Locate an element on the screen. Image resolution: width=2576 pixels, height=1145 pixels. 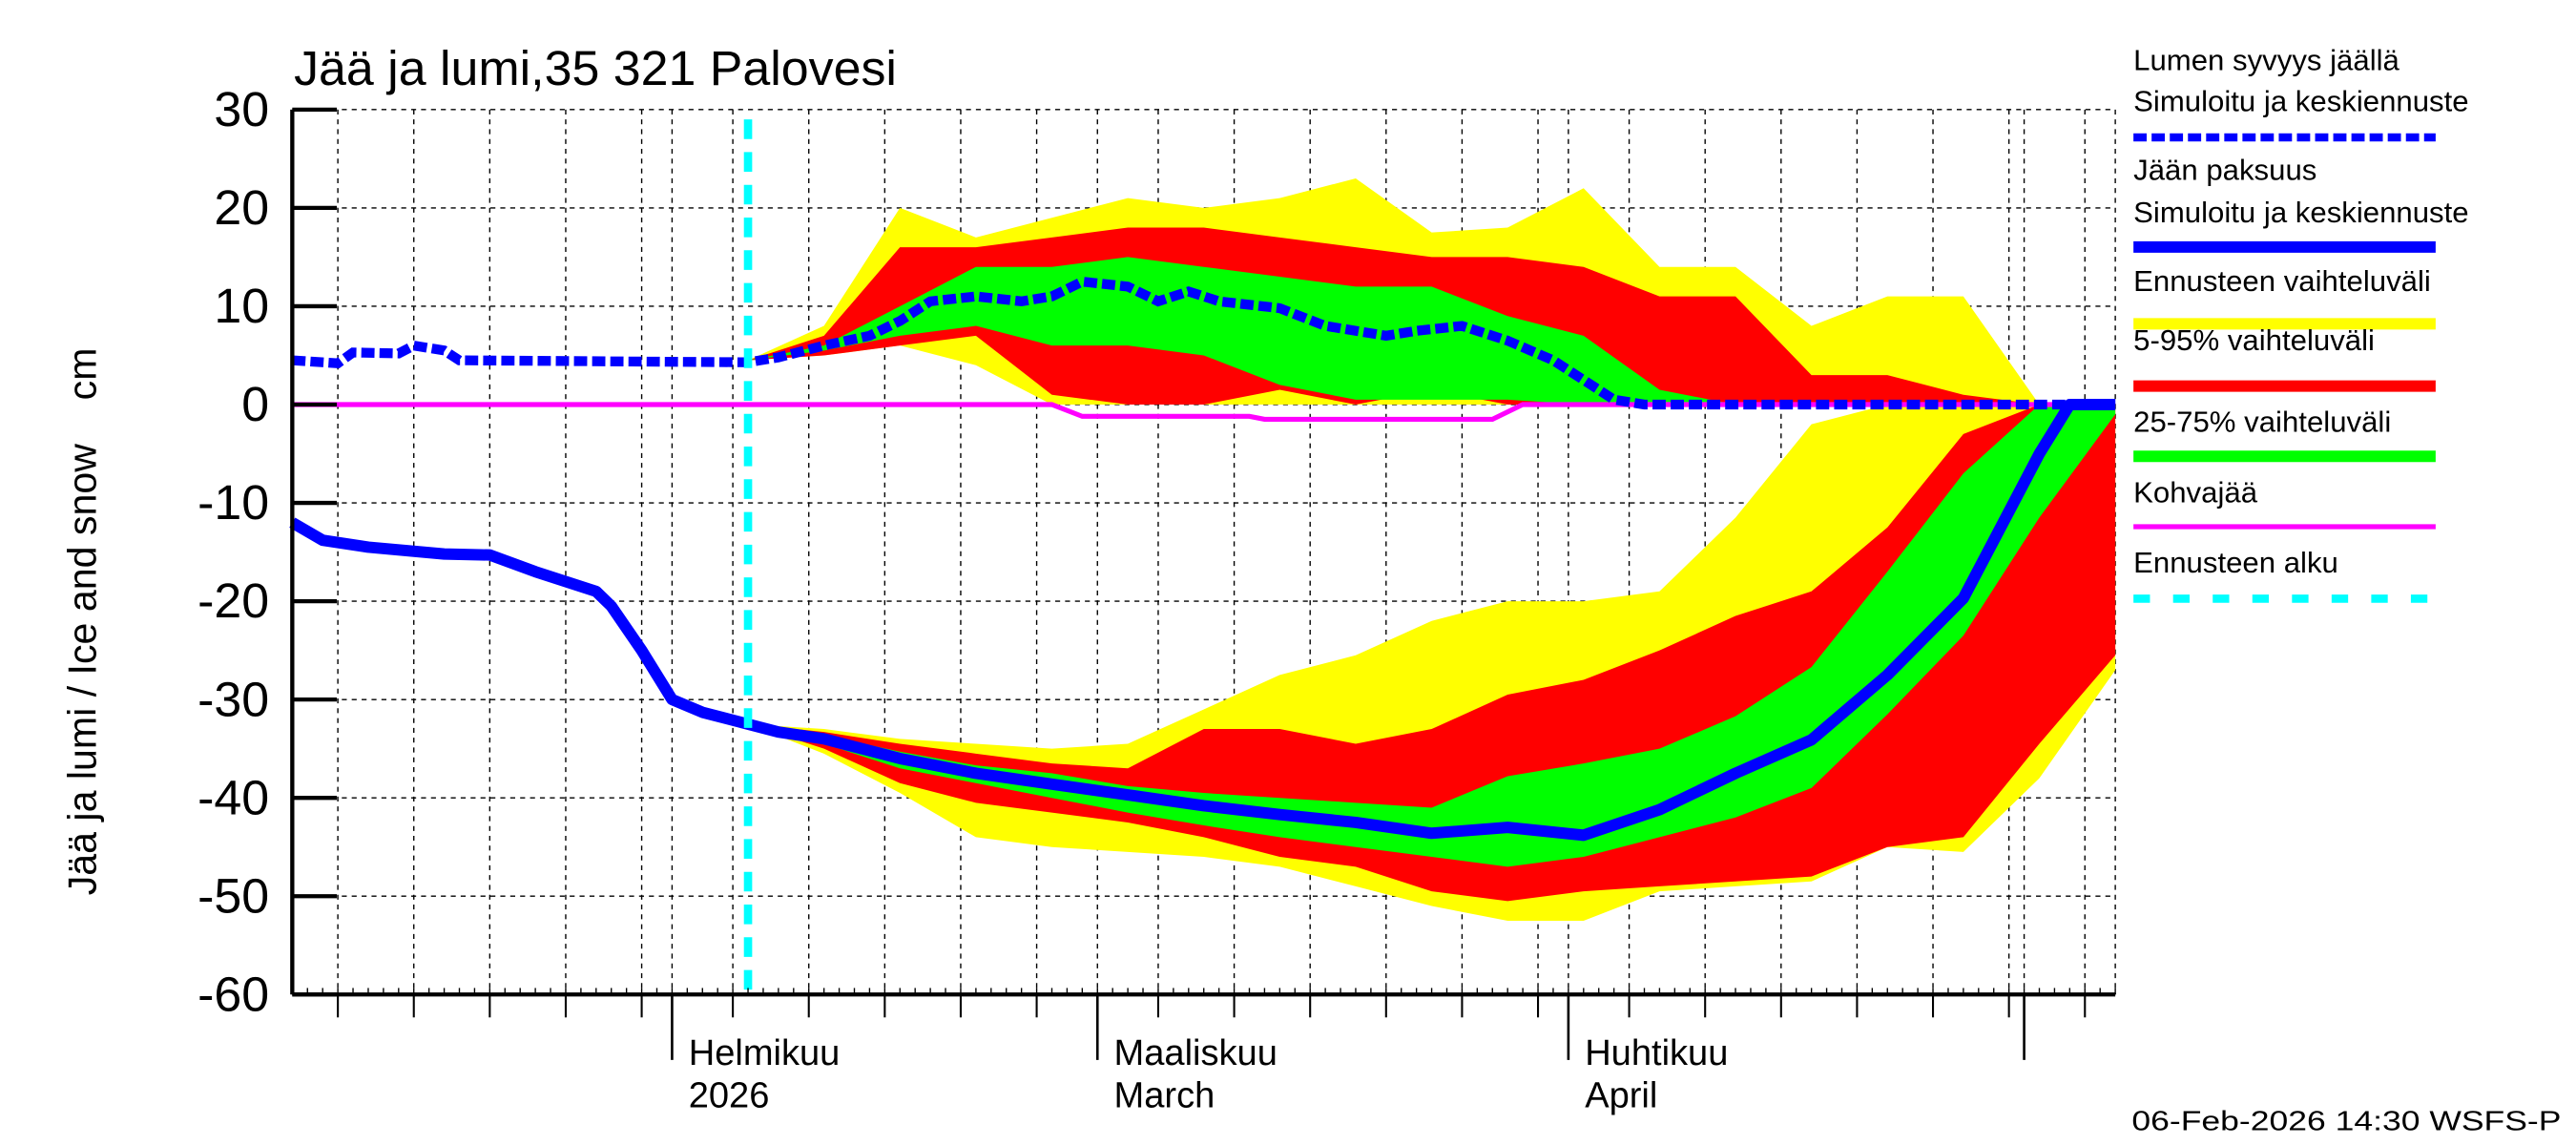
y-tick-label: 0 is located at coordinates (255, 404).